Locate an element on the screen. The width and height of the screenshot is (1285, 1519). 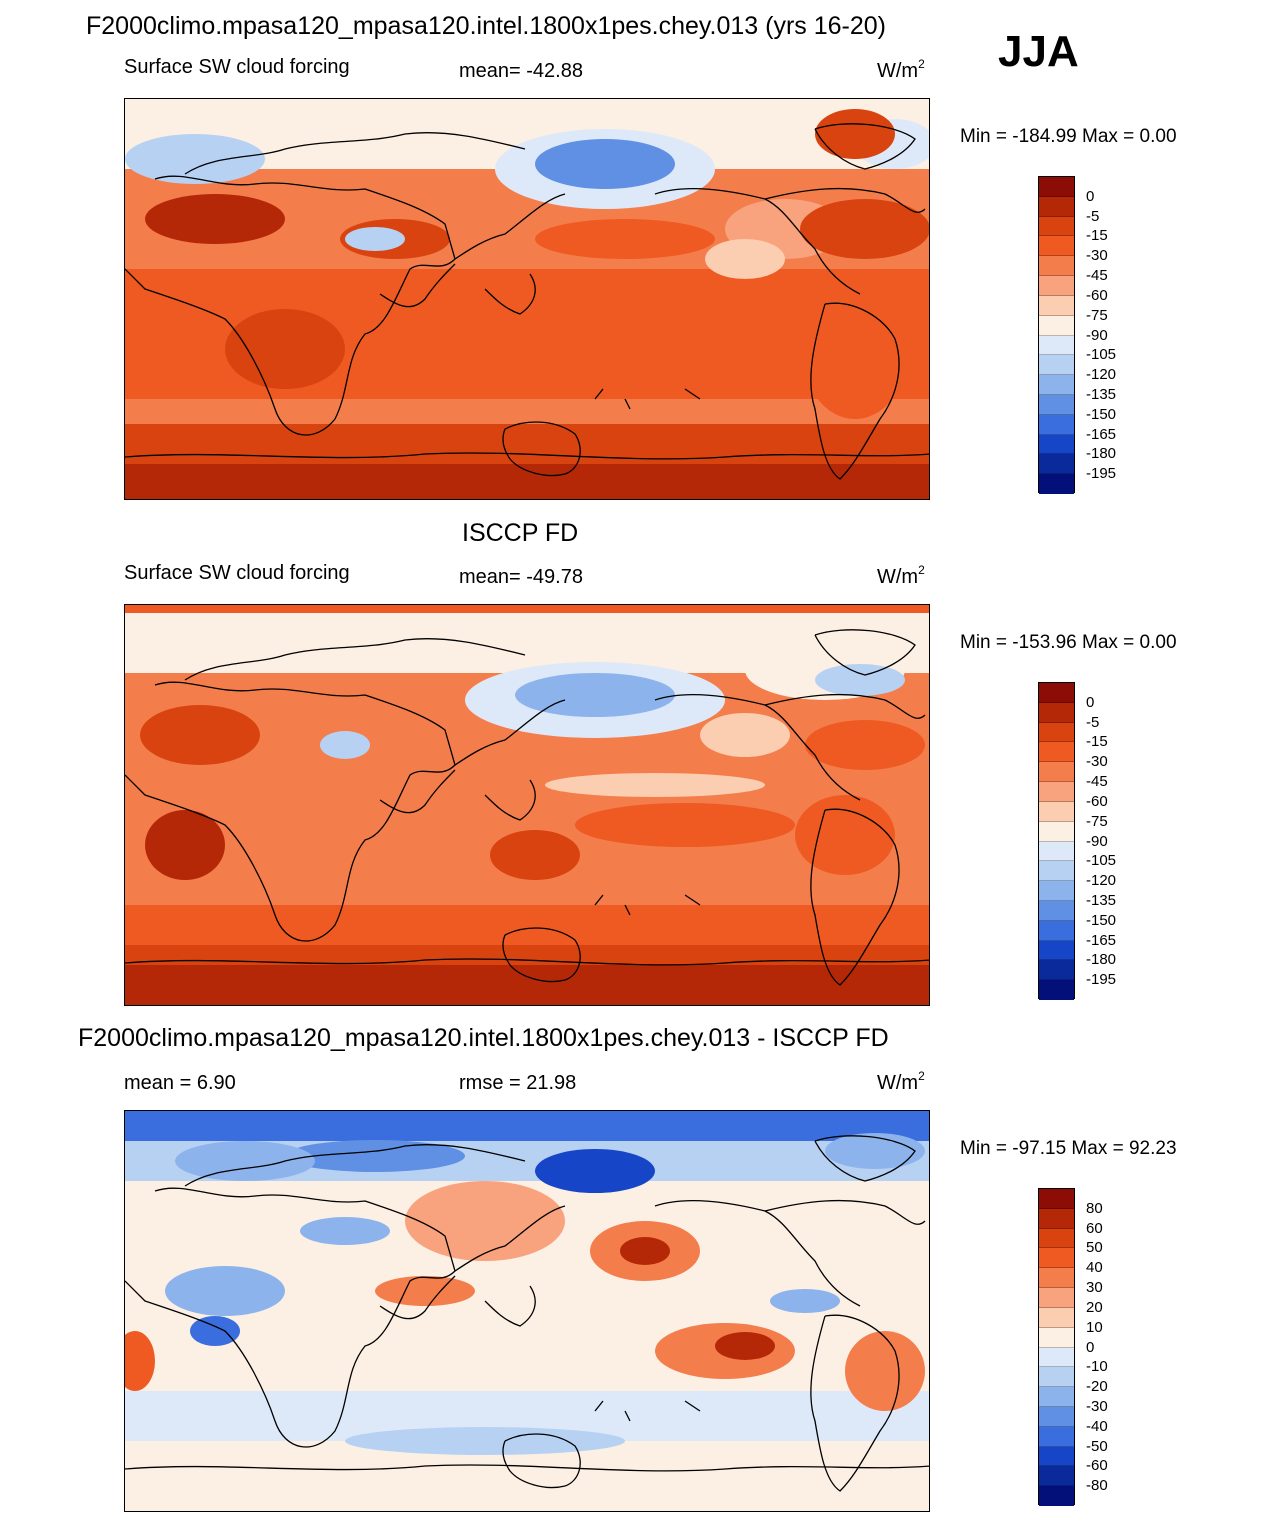
panel1-minmax: Min = -184.99 Max = 0.00 is located at coordinates (1068, 136).